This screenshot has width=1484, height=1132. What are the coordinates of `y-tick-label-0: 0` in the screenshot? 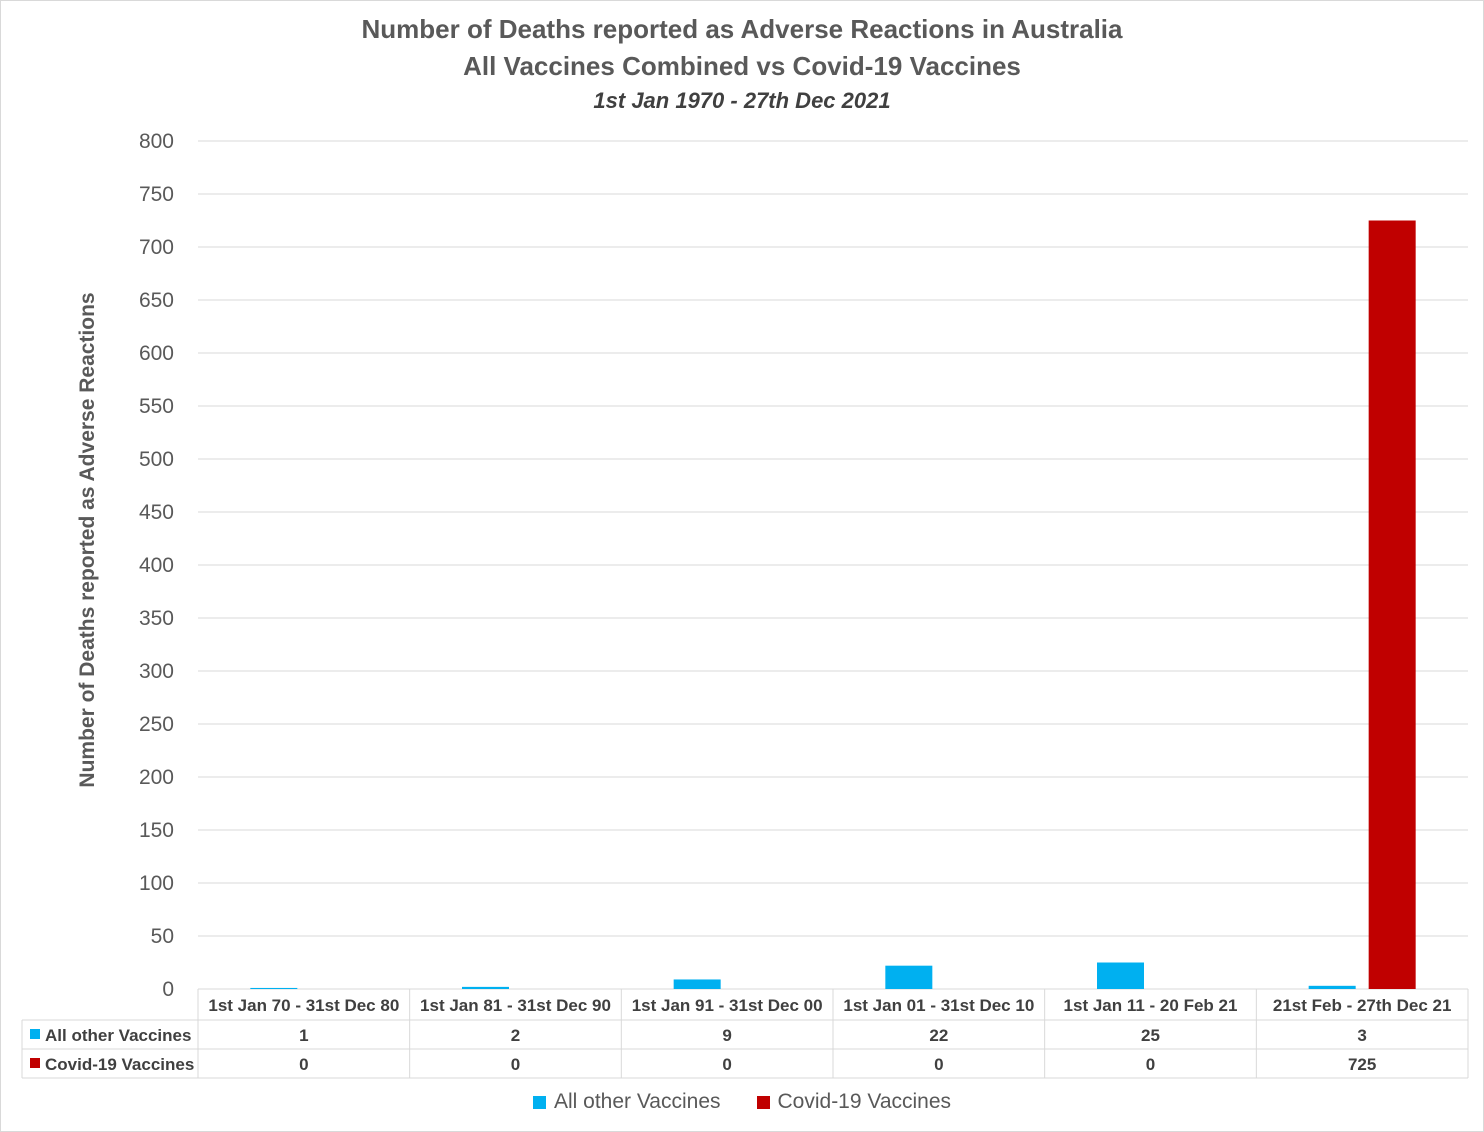 It's located at (168, 989).